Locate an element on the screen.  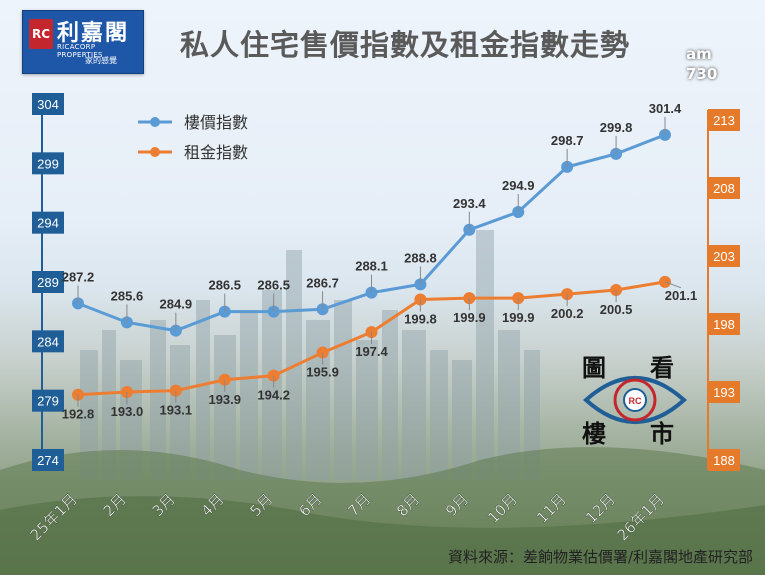
x-tick-label: 9月 is located at coordinates (457, 505).